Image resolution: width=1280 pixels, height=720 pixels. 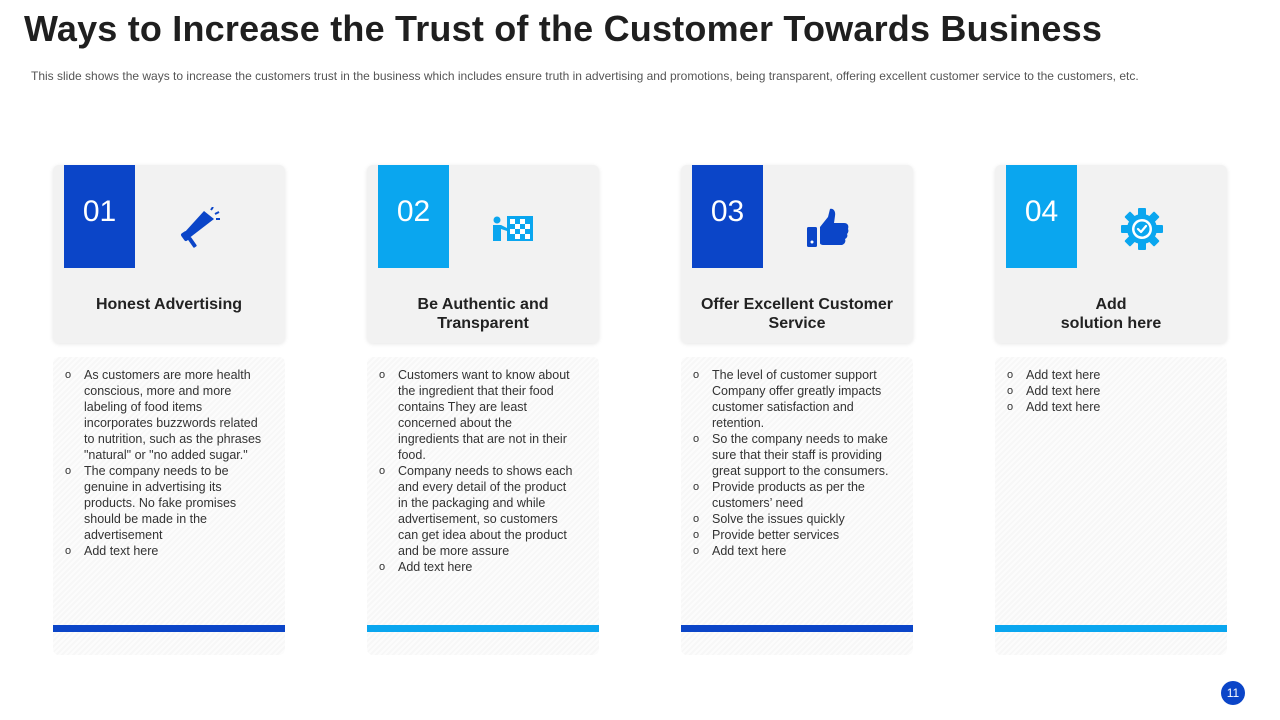 I want to click on bullet-line: sure that their staff is providing, so click(x=797, y=455).